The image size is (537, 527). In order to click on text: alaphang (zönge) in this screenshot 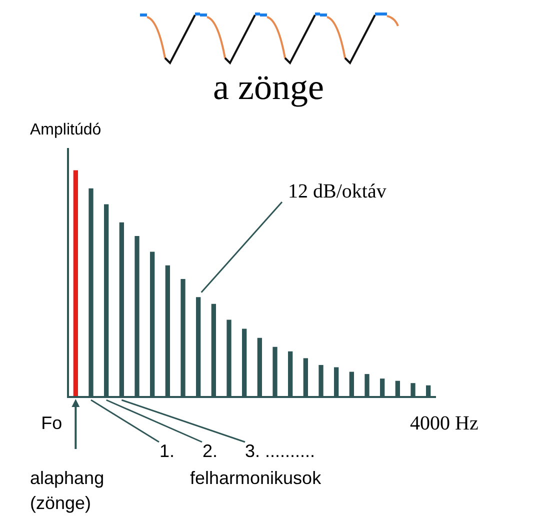, I will do `click(67, 490)`.